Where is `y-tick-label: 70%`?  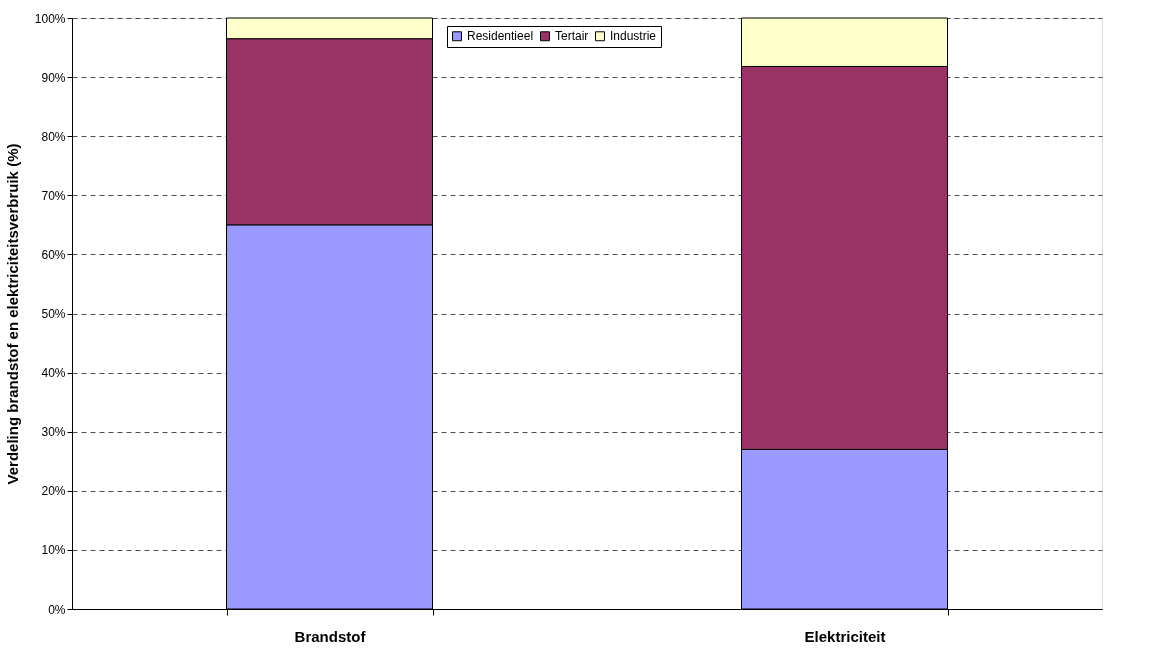 y-tick-label: 70% is located at coordinates (53, 195).